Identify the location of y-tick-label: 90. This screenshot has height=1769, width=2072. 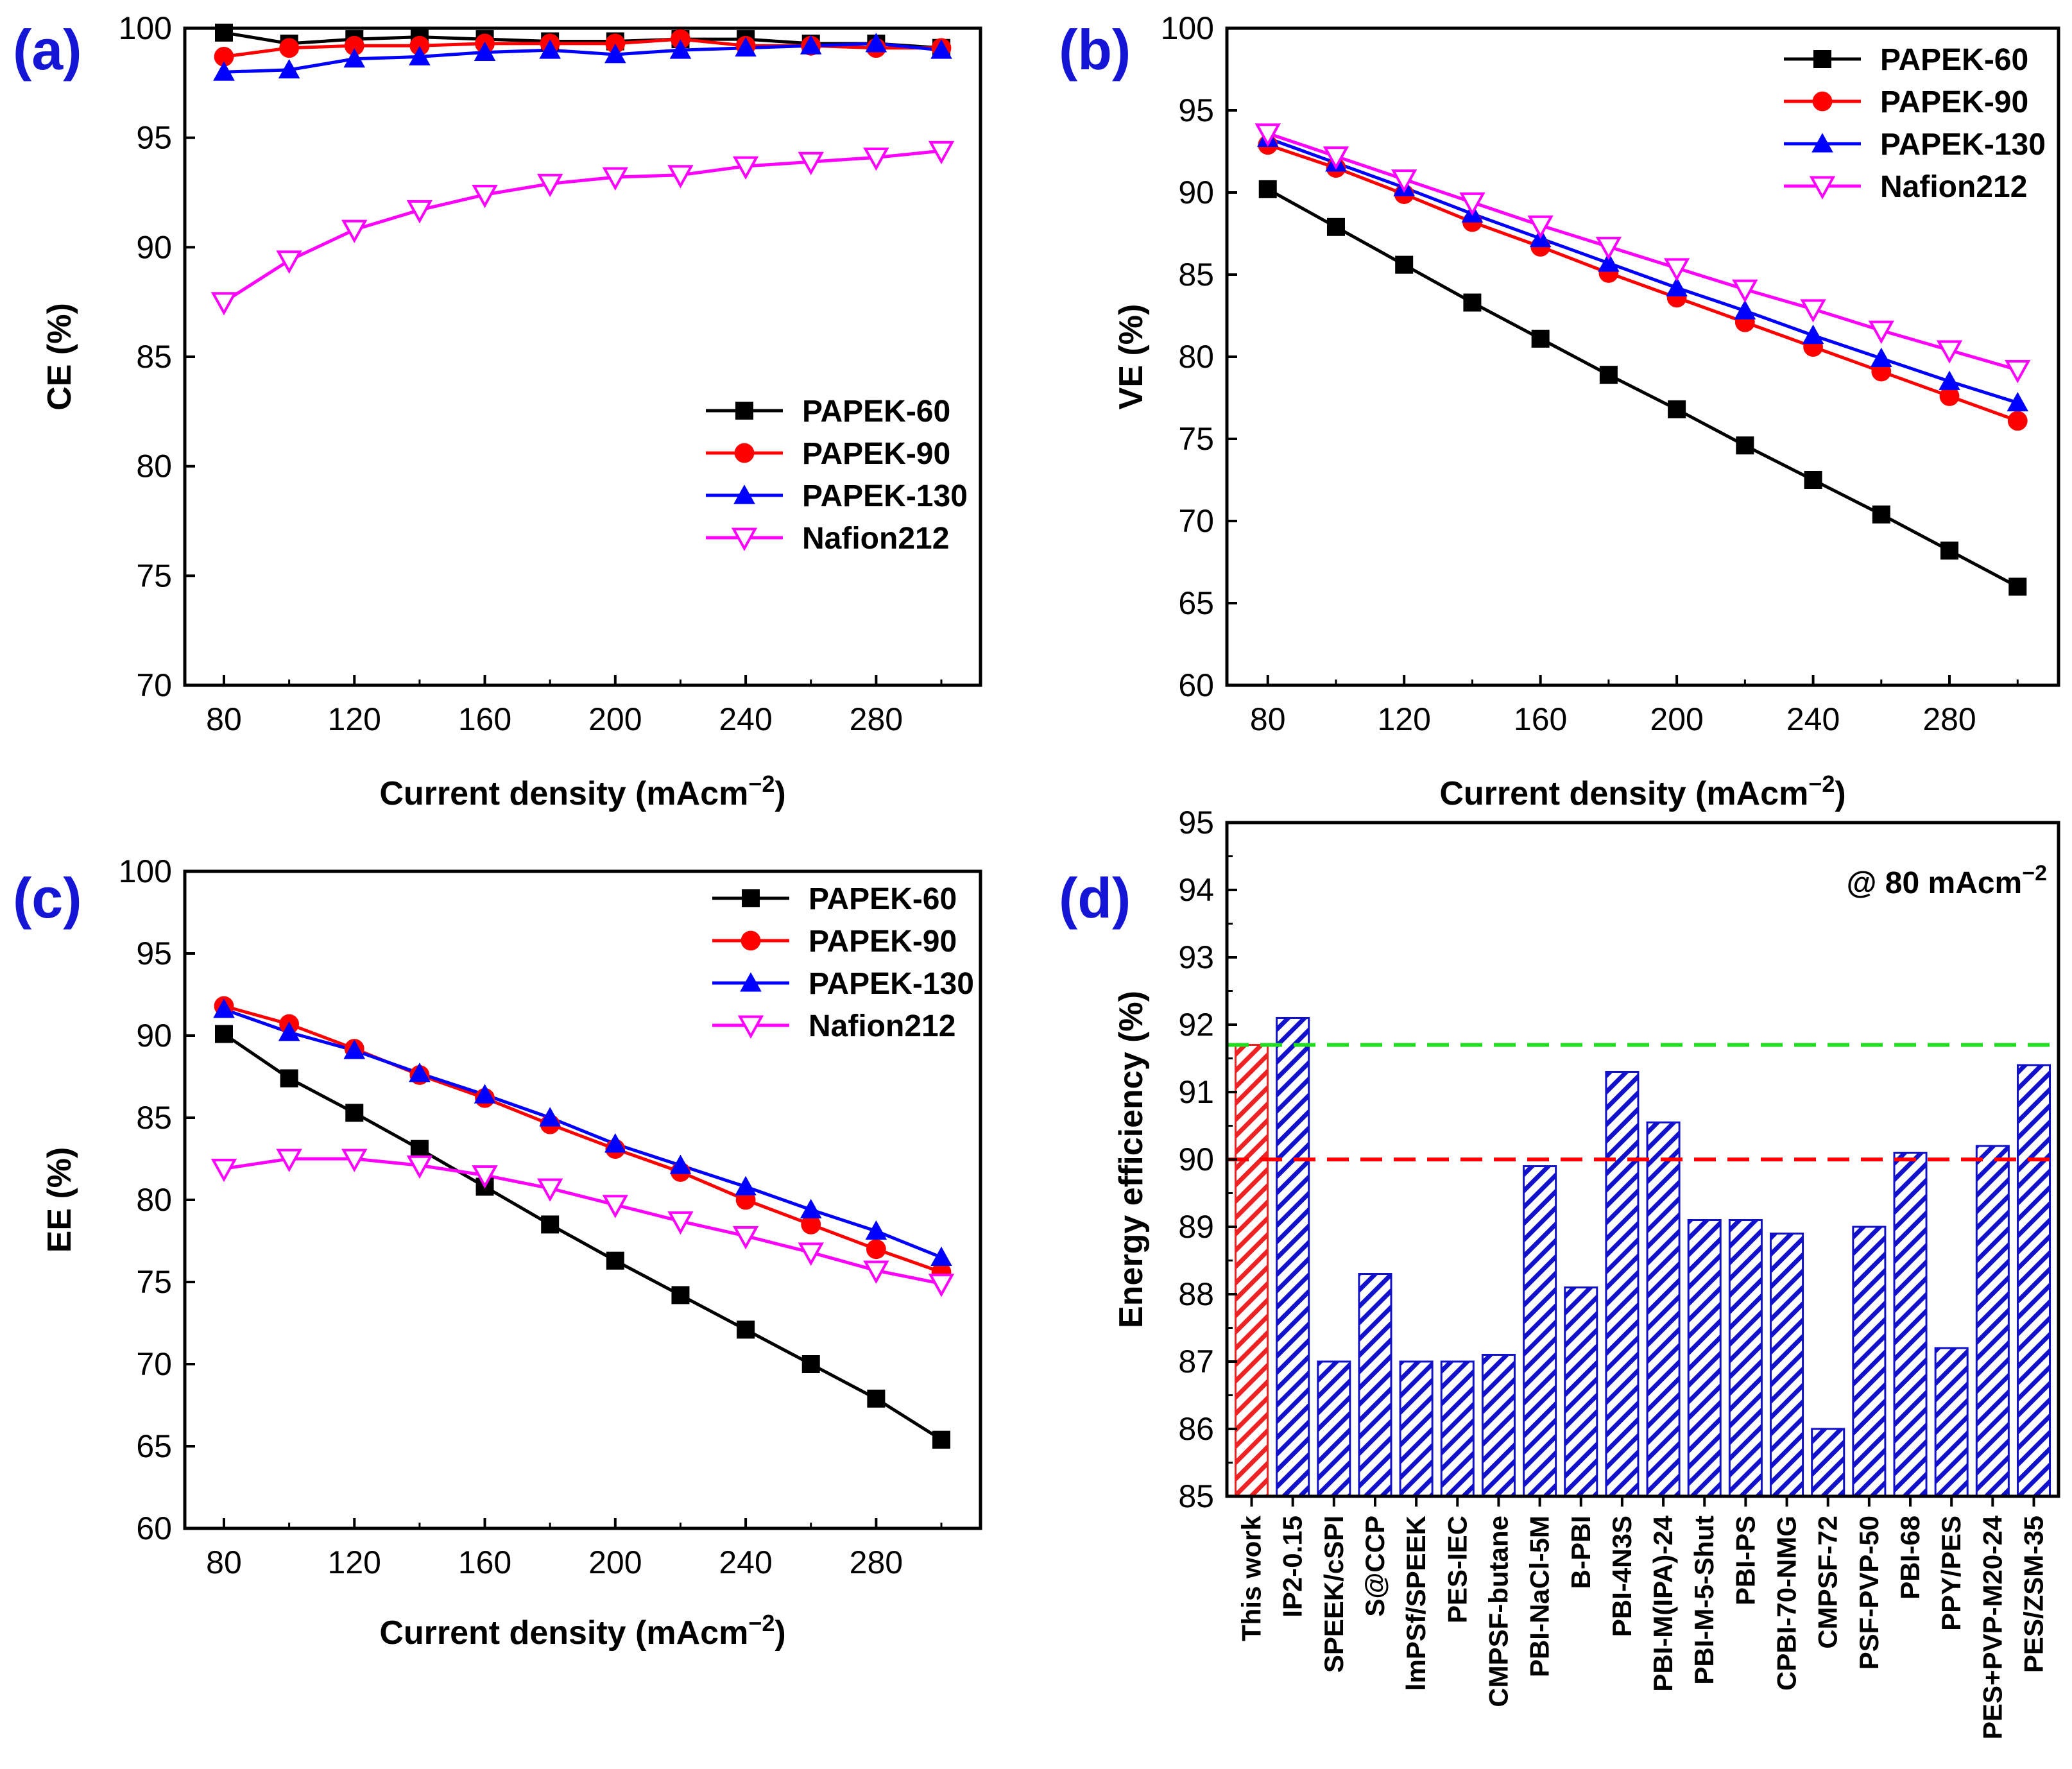
(154, 1036).